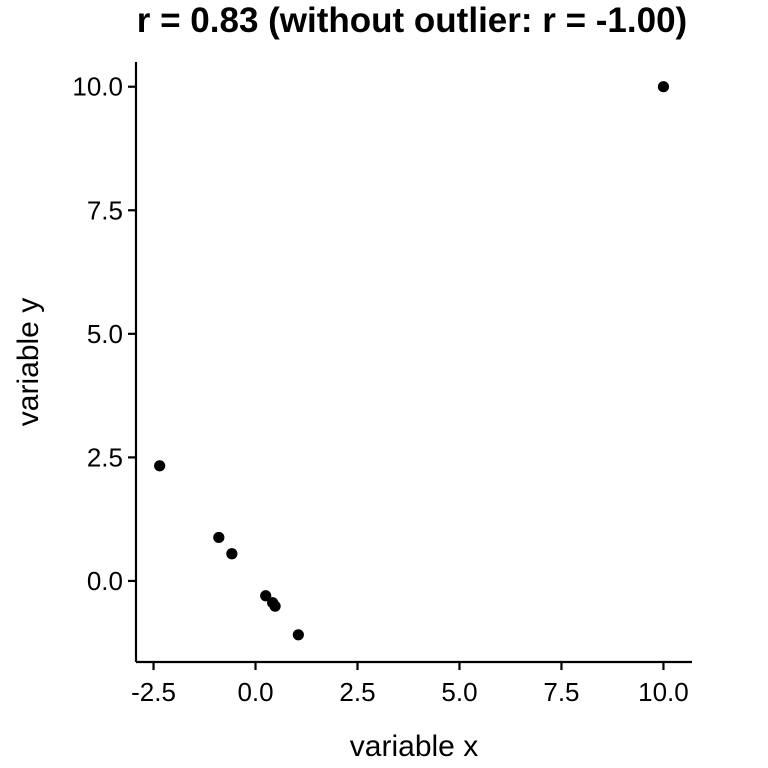 The width and height of the screenshot is (768, 768). Describe the element at coordinates (105, 210) in the screenshot. I see `y-tick-label: 7.5` at that location.